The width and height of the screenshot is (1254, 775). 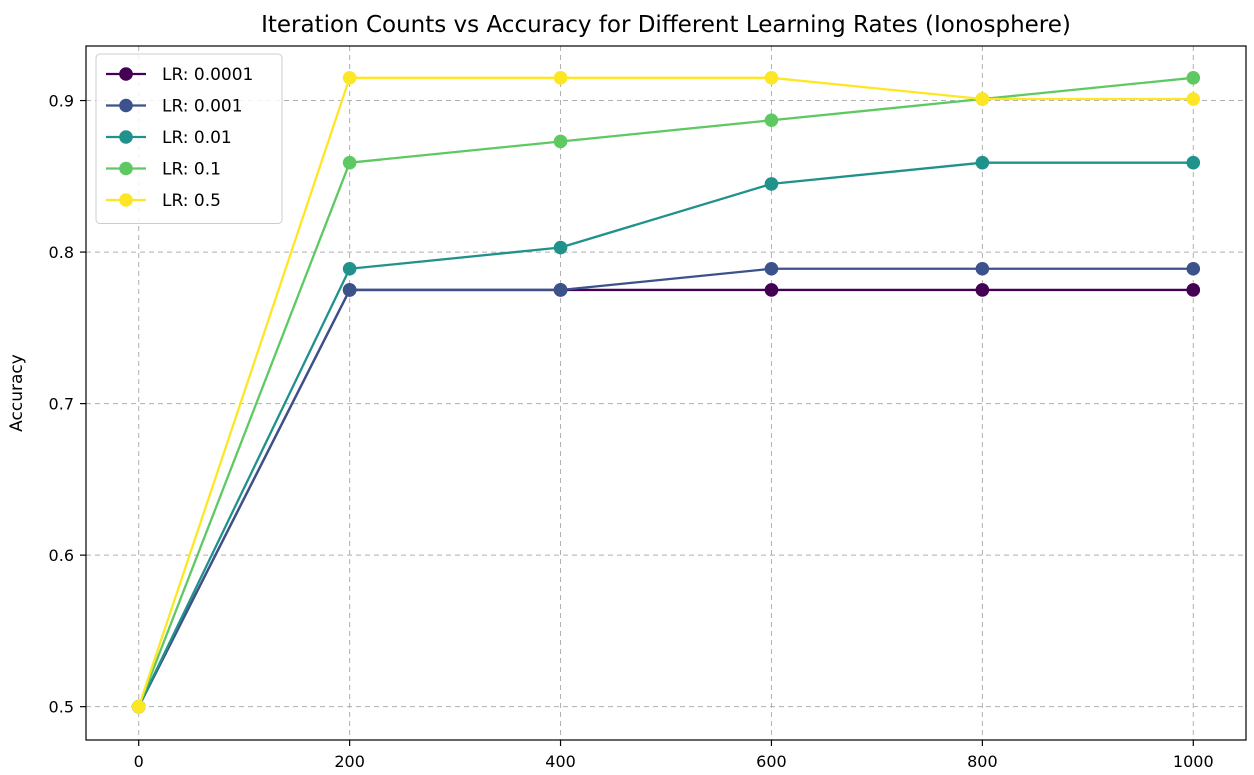 I want to click on y-tick-label: 0.9, so click(x=61, y=101).